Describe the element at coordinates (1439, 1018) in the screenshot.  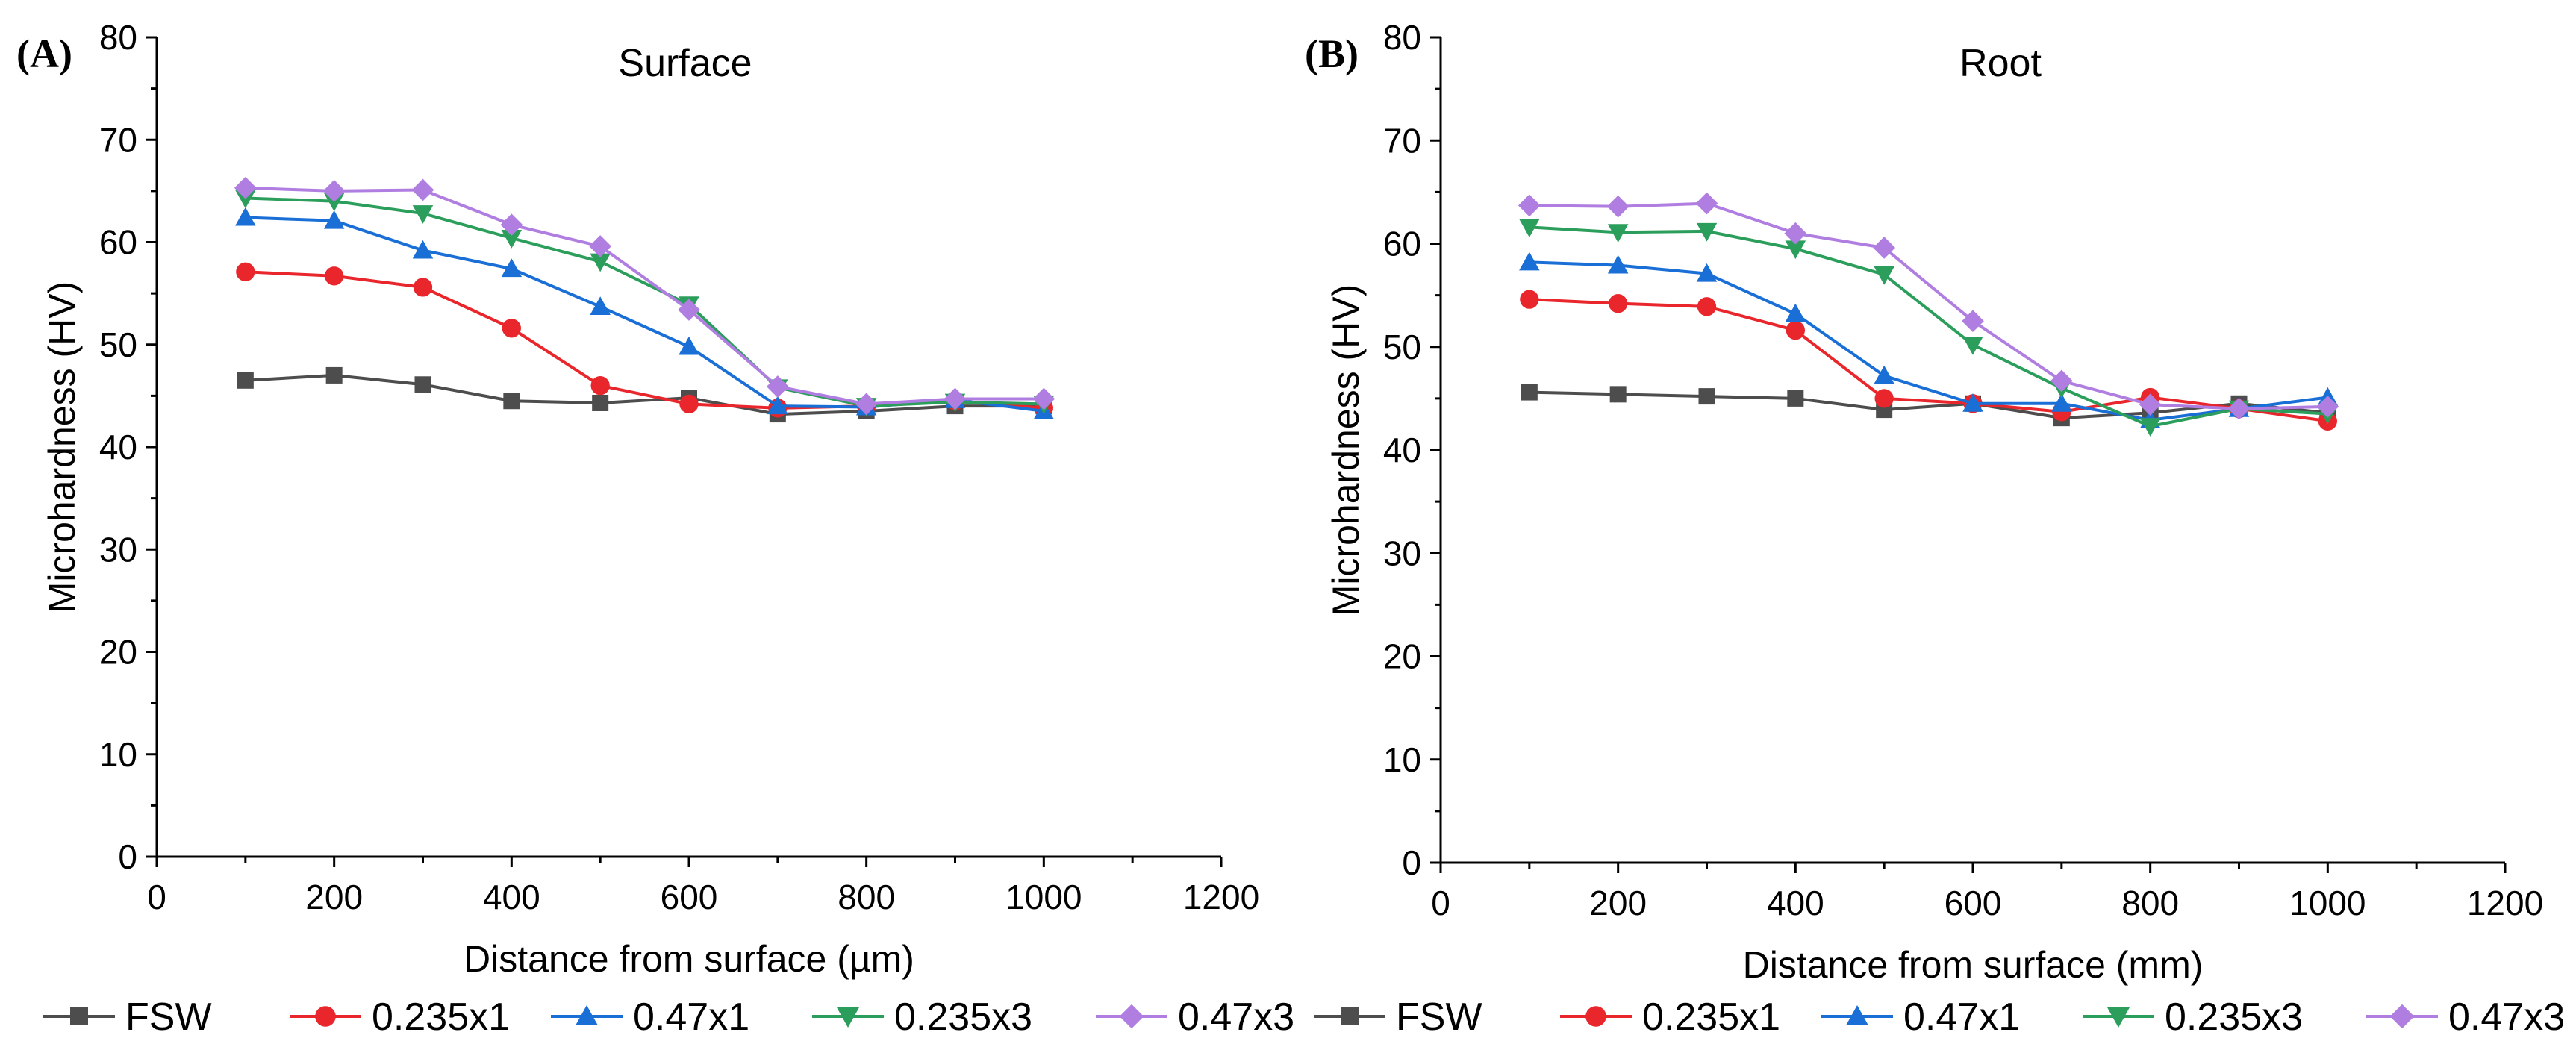
I see `legend-label: FSW` at that location.